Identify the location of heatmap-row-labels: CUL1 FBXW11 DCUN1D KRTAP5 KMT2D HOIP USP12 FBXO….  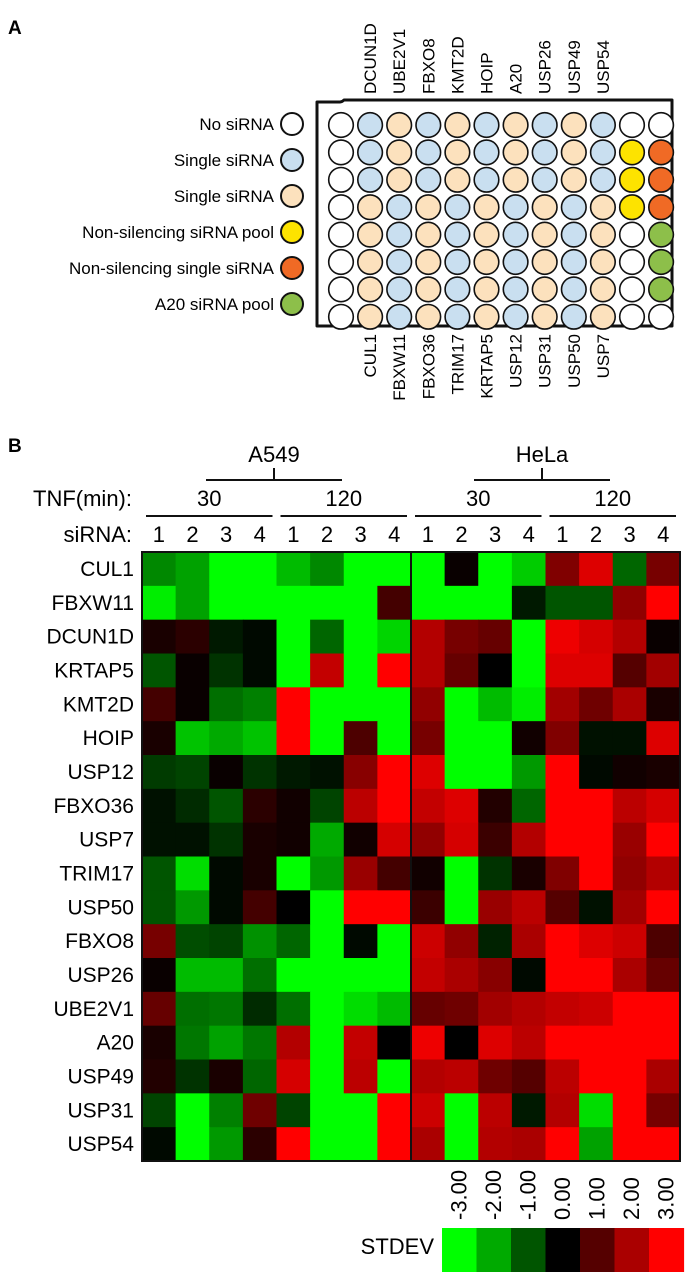
(90, 857).